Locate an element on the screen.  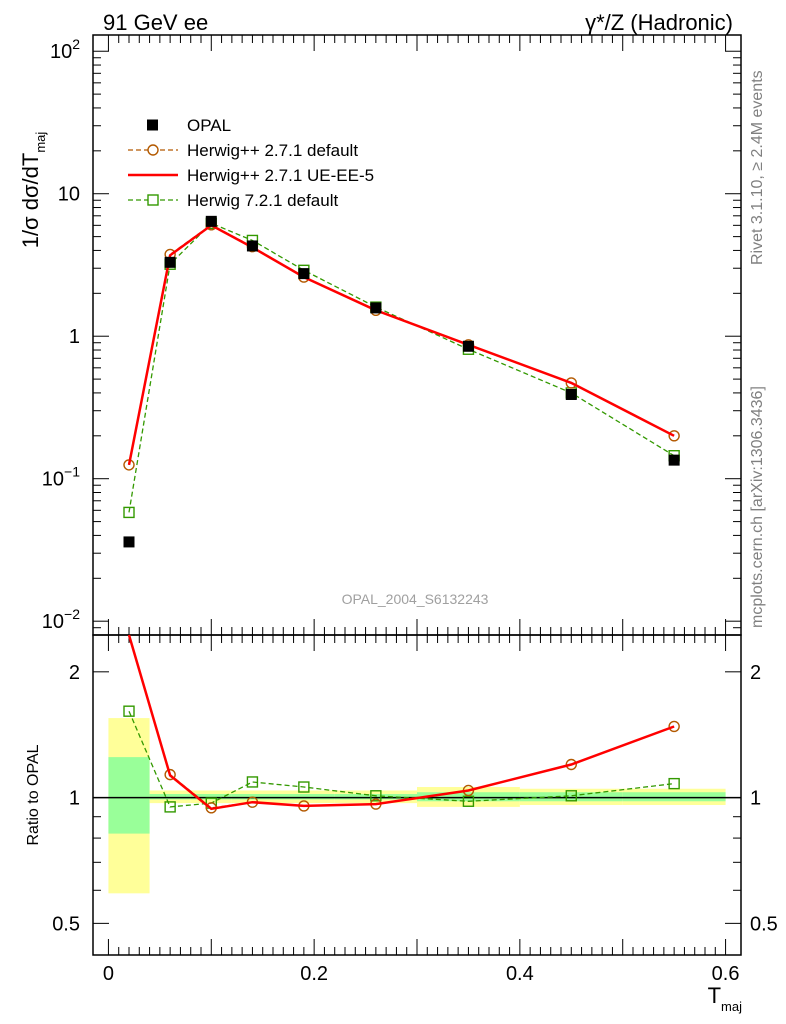
x-axis-label: Tmaj is located at coordinates (725, 998).